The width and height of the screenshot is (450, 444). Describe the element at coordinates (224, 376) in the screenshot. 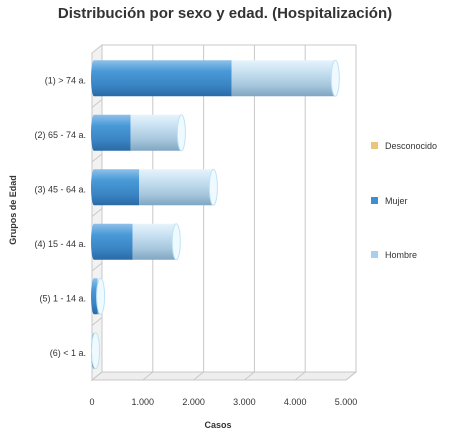

I see `plot-floor` at that location.